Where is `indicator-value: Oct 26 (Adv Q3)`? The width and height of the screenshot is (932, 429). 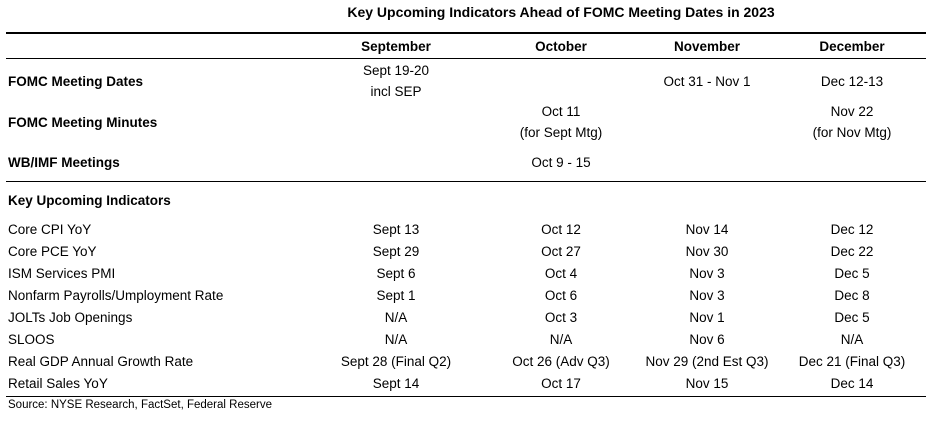 indicator-value: Oct 26 (Adv Q3) is located at coordinates (561, 361).